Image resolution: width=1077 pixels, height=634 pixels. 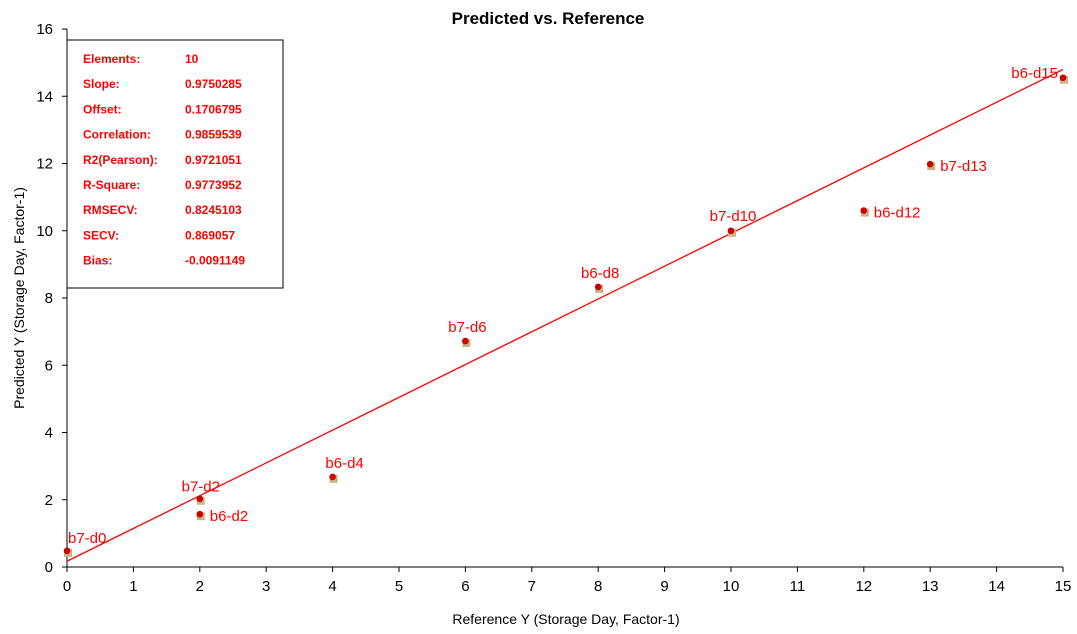 What do you see at coordinates (110, 210) in the screenshot?
I see `stat-name: RMSECV:` at bounding box center [110, 210].